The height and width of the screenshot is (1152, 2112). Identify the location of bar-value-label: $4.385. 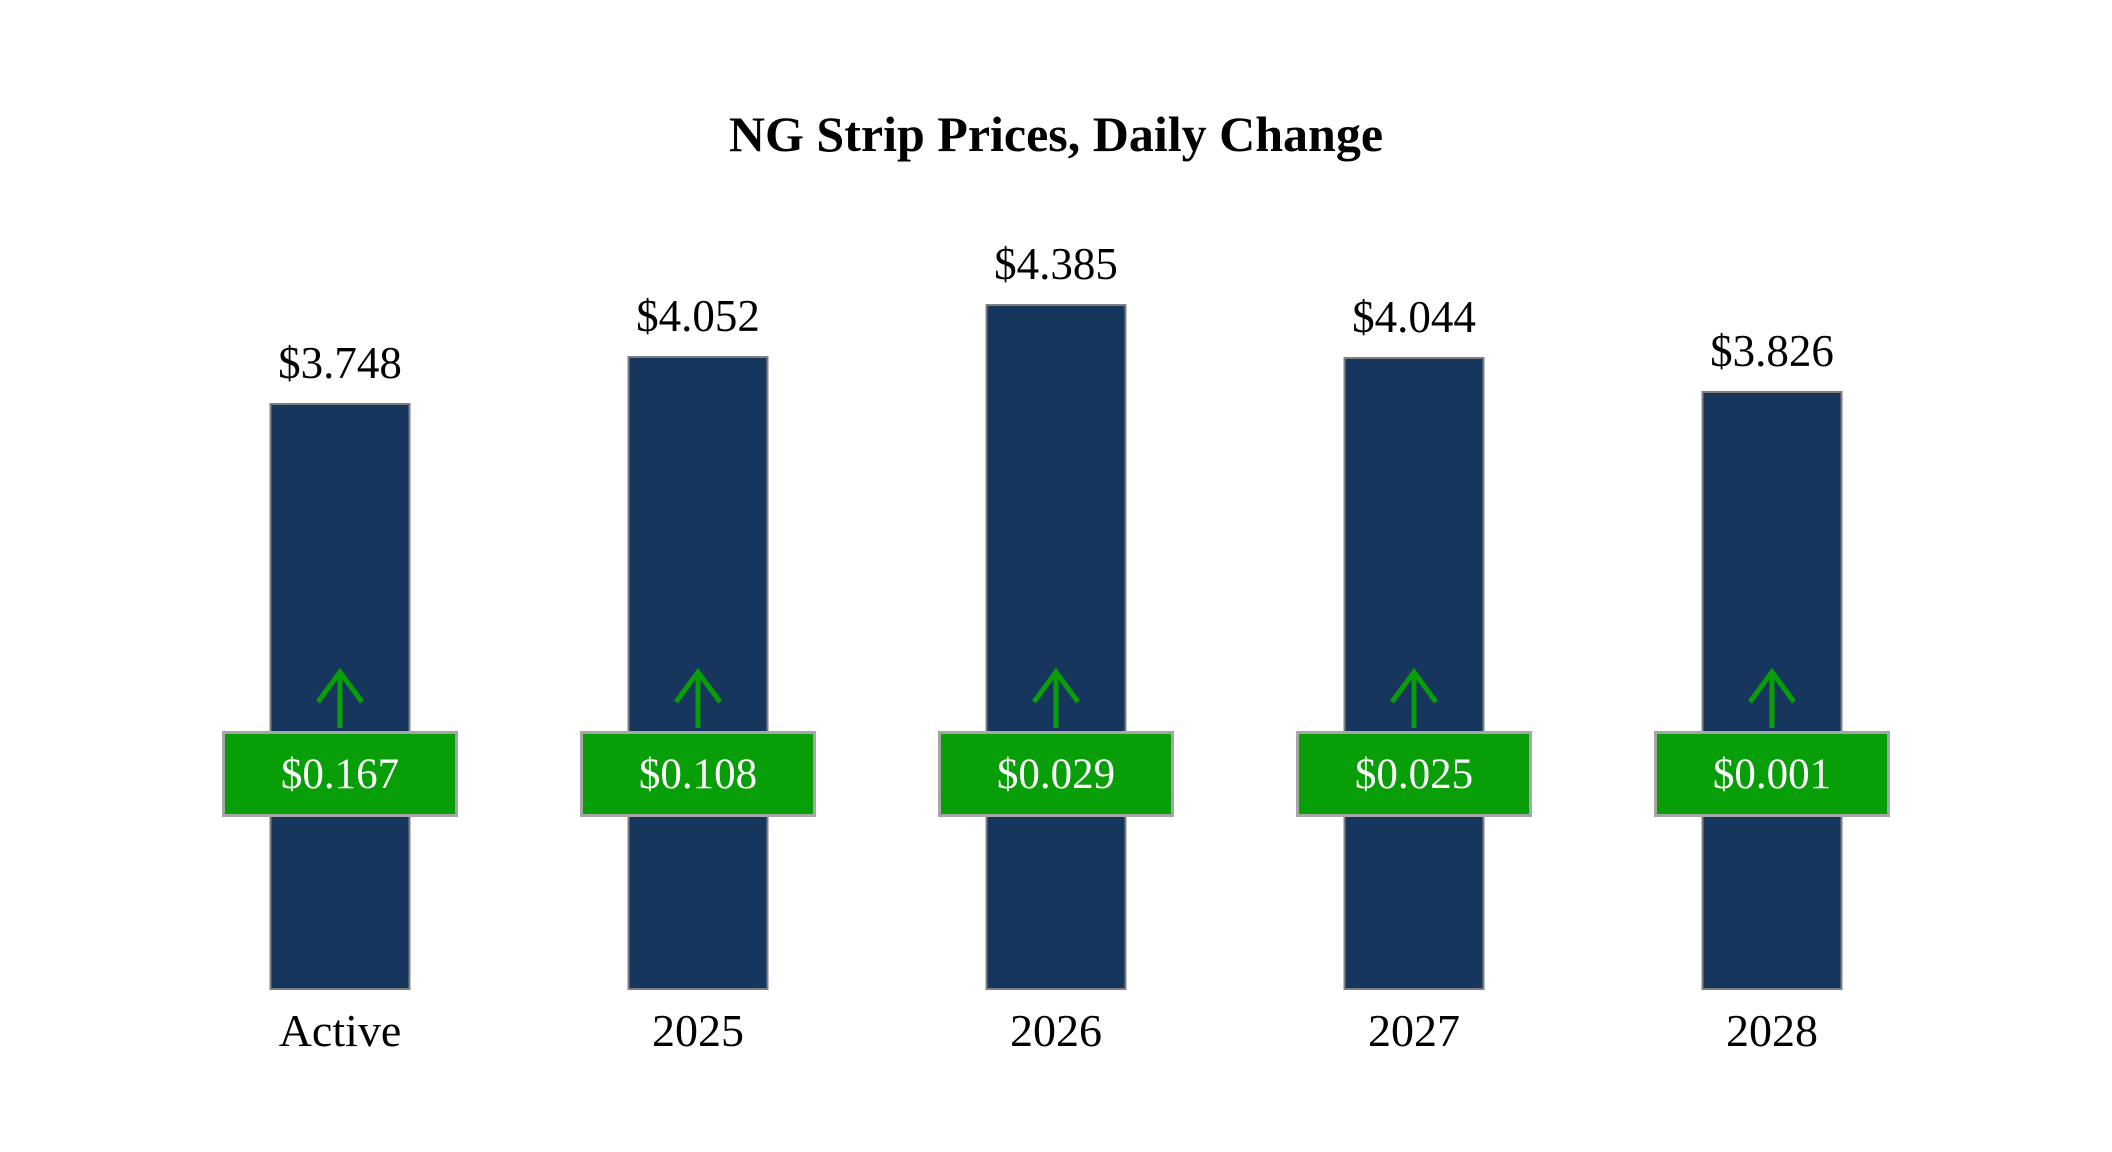
(1056, 264).